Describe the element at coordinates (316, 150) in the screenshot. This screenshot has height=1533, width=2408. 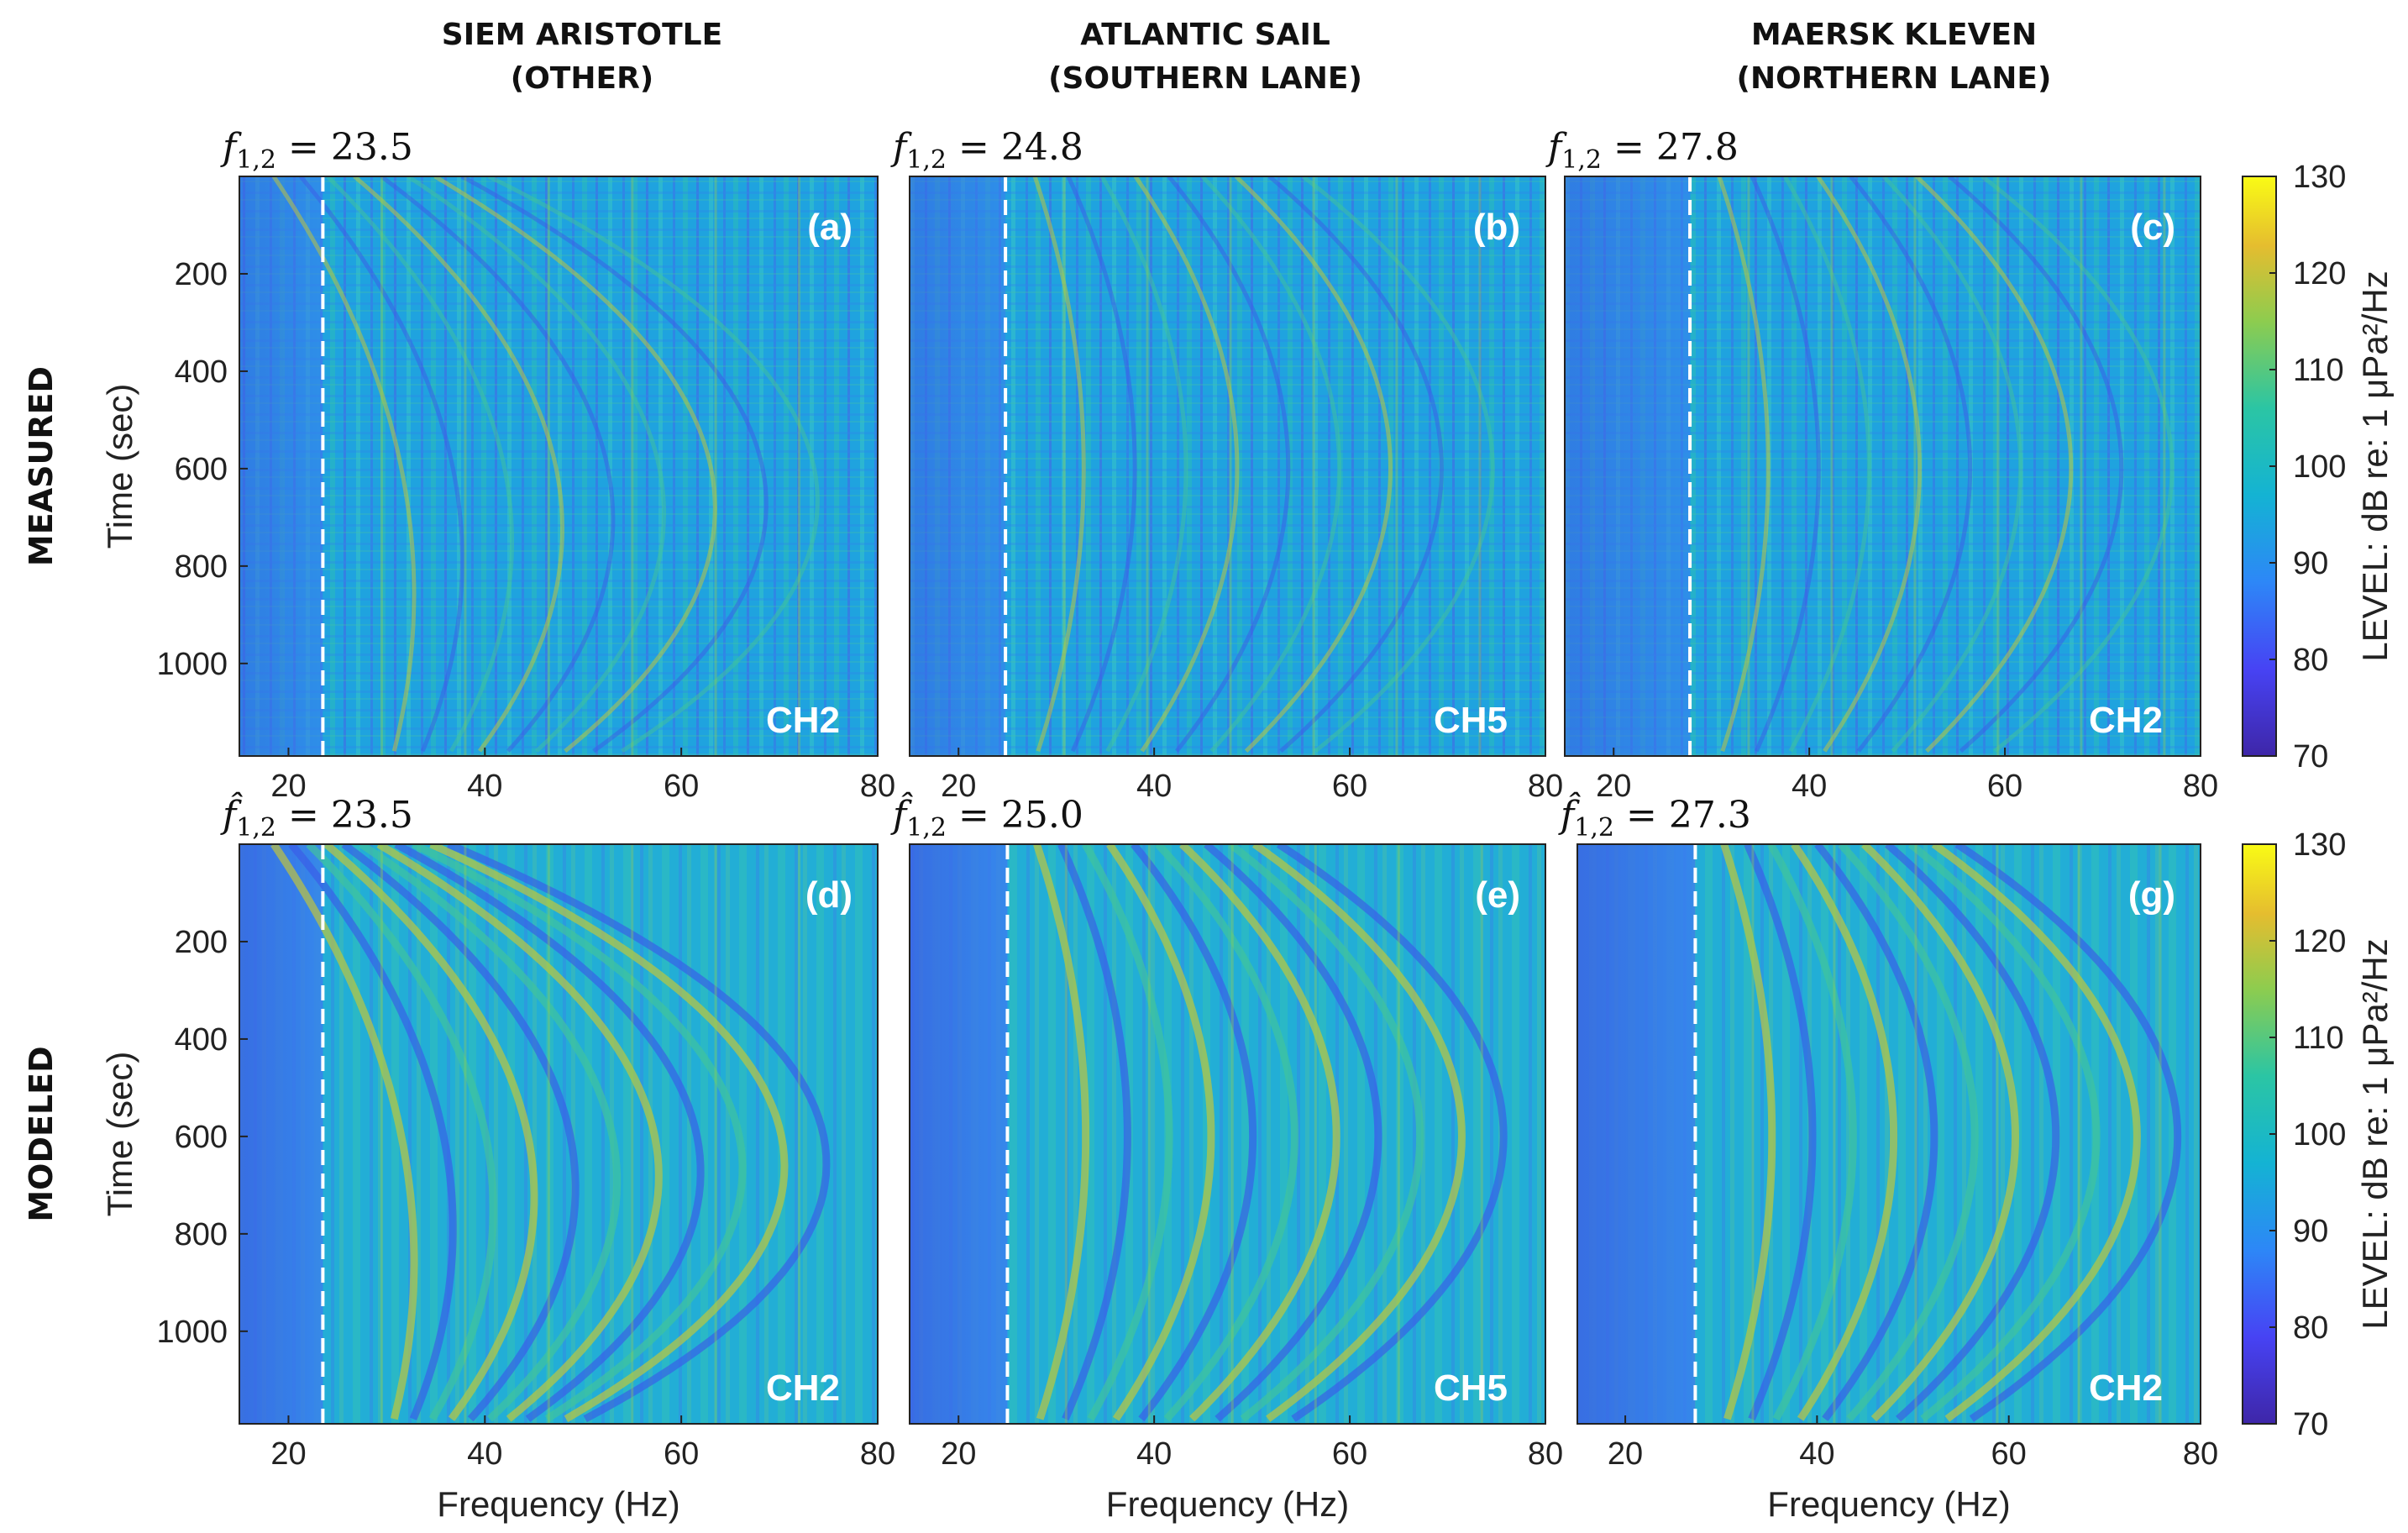
I see `f12-label: f1,2 = 23.5` at that location.